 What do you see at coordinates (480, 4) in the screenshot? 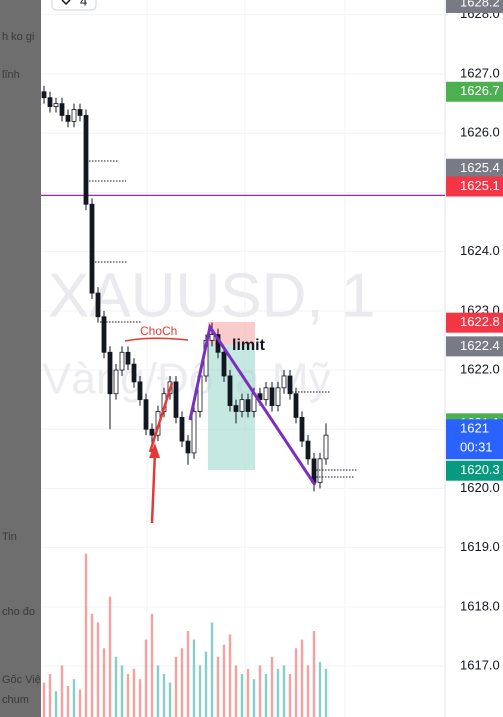
I see `price-badge-label: 1628.2` at bounding box center [480, 4].